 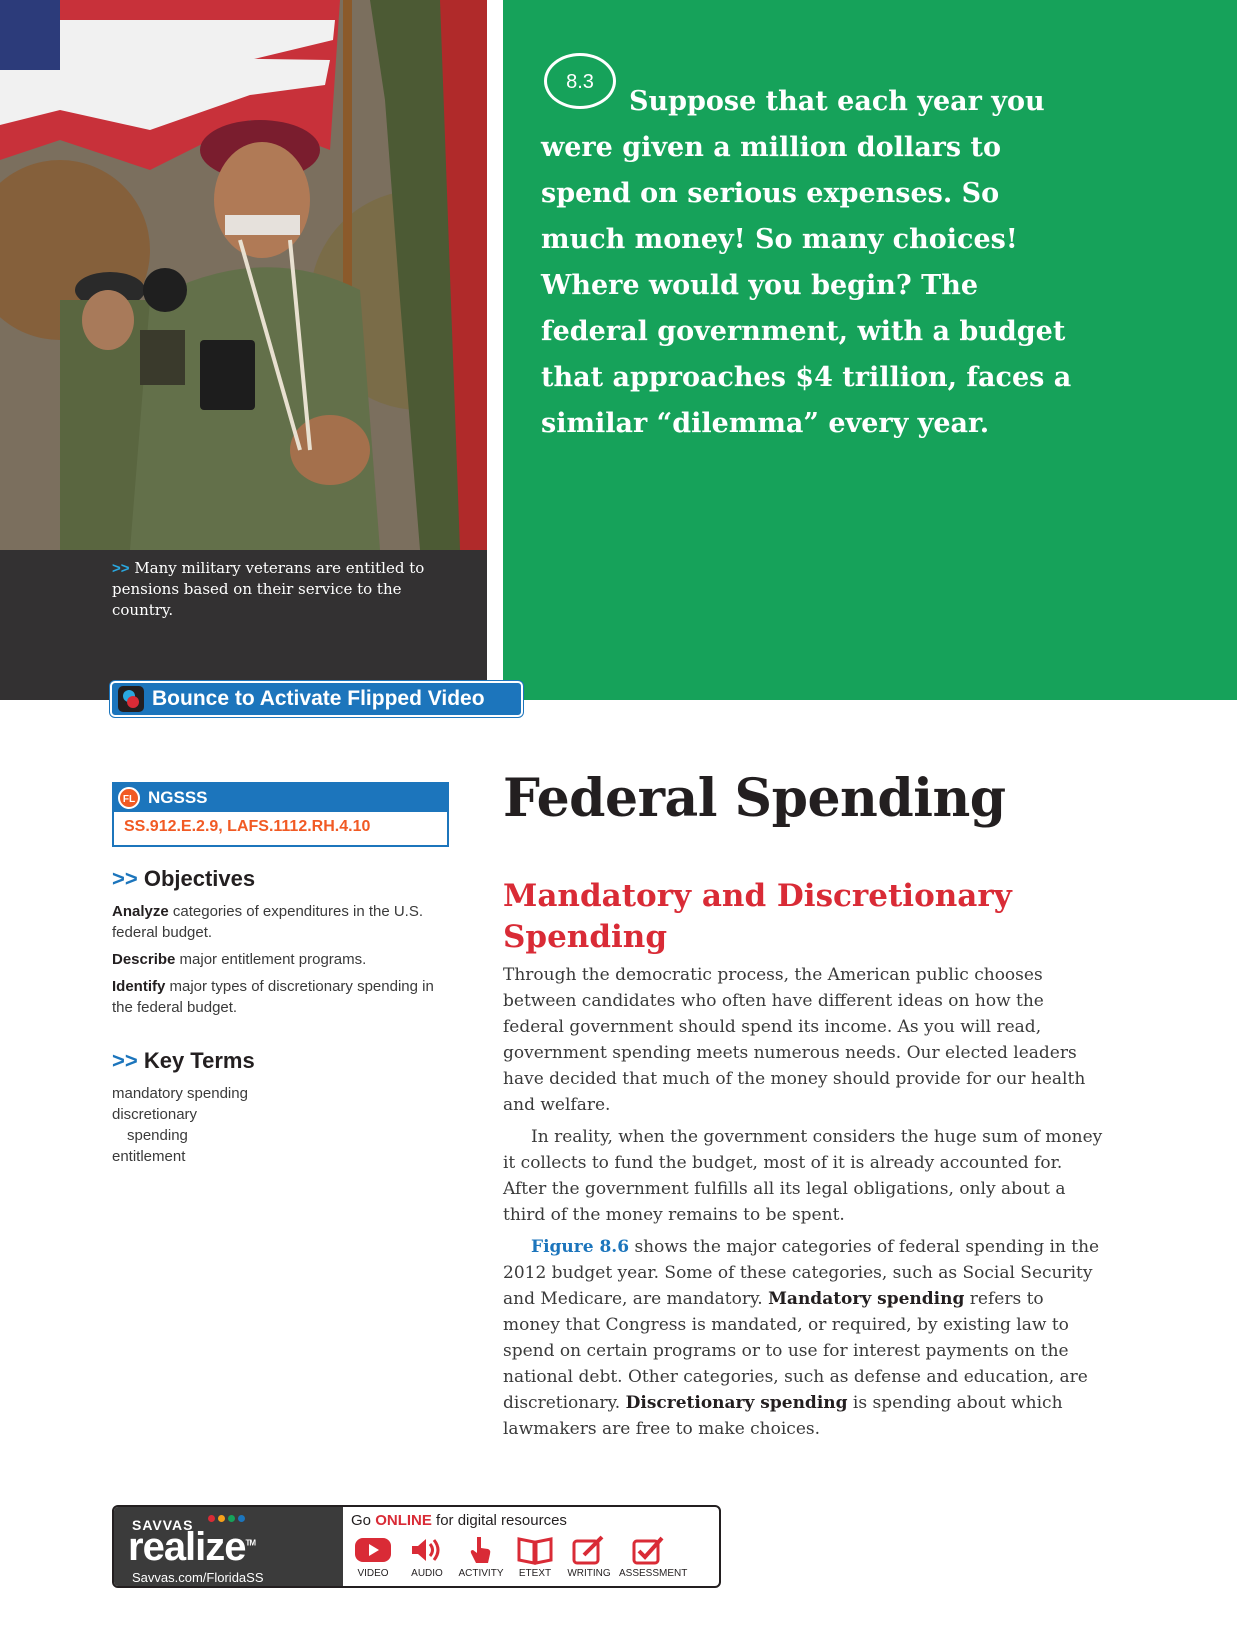 What do you see at coordinates (243, 625) in the screenshot?
I see `caption-panel` at bounding box center [243, 625].